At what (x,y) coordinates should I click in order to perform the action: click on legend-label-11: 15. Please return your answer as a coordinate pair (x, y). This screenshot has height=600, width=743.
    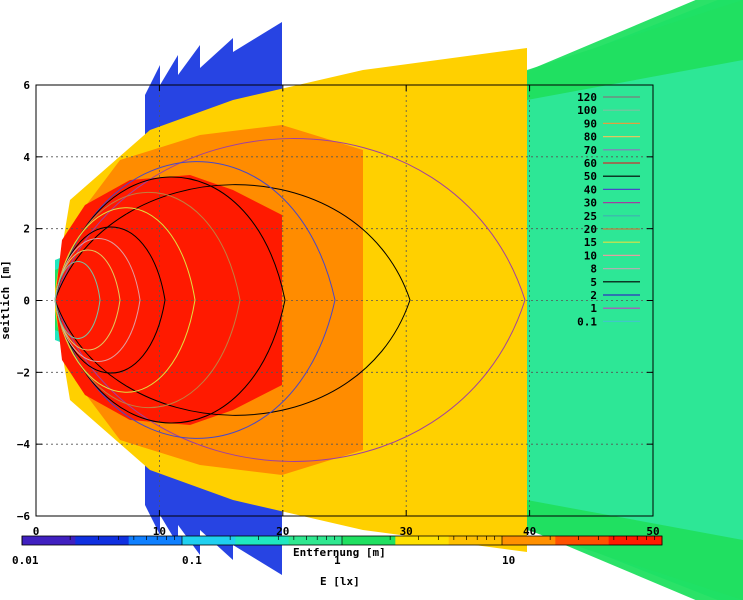
    Looking at the image, I should click on (590, 242).